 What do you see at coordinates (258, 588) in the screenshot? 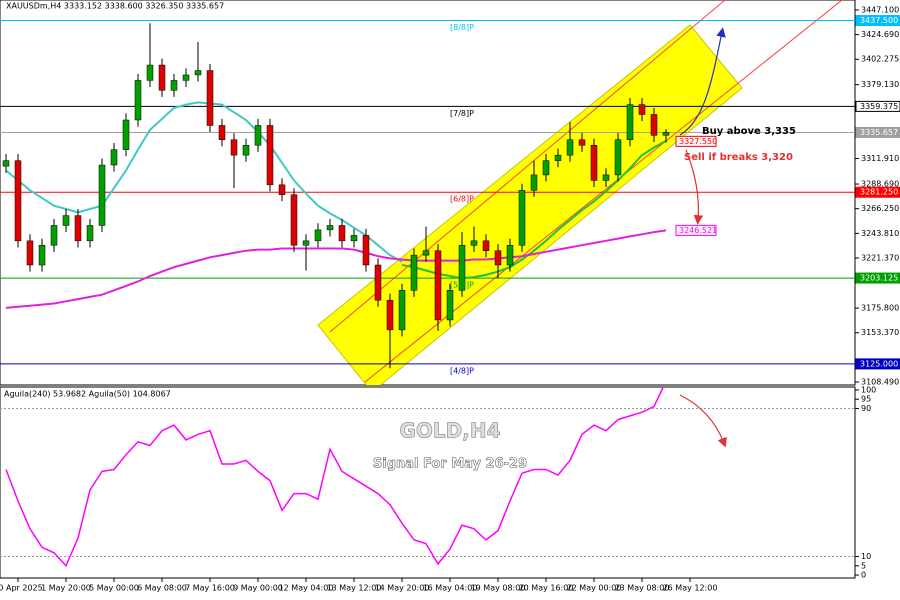
I see `x-tick-label: 9 May 00:00` at bounding box center [258, 588].